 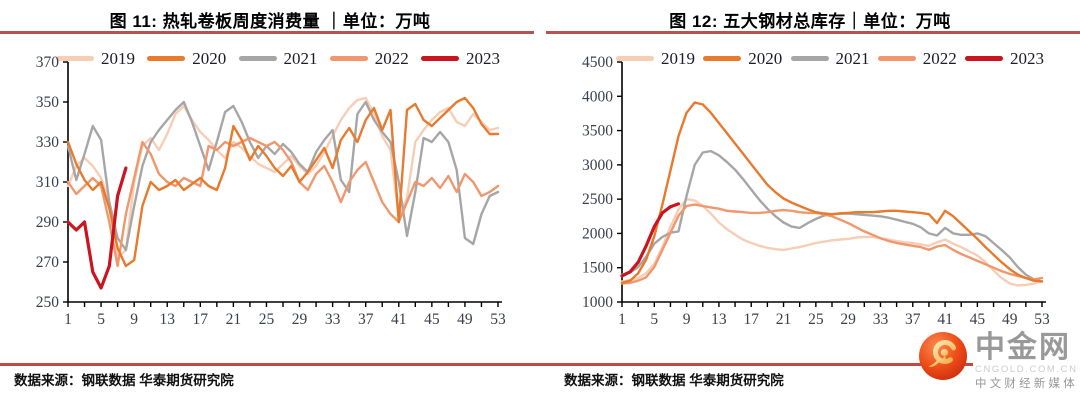 I want to click on y-tick-label: 4500, so click(x=597, y=62).